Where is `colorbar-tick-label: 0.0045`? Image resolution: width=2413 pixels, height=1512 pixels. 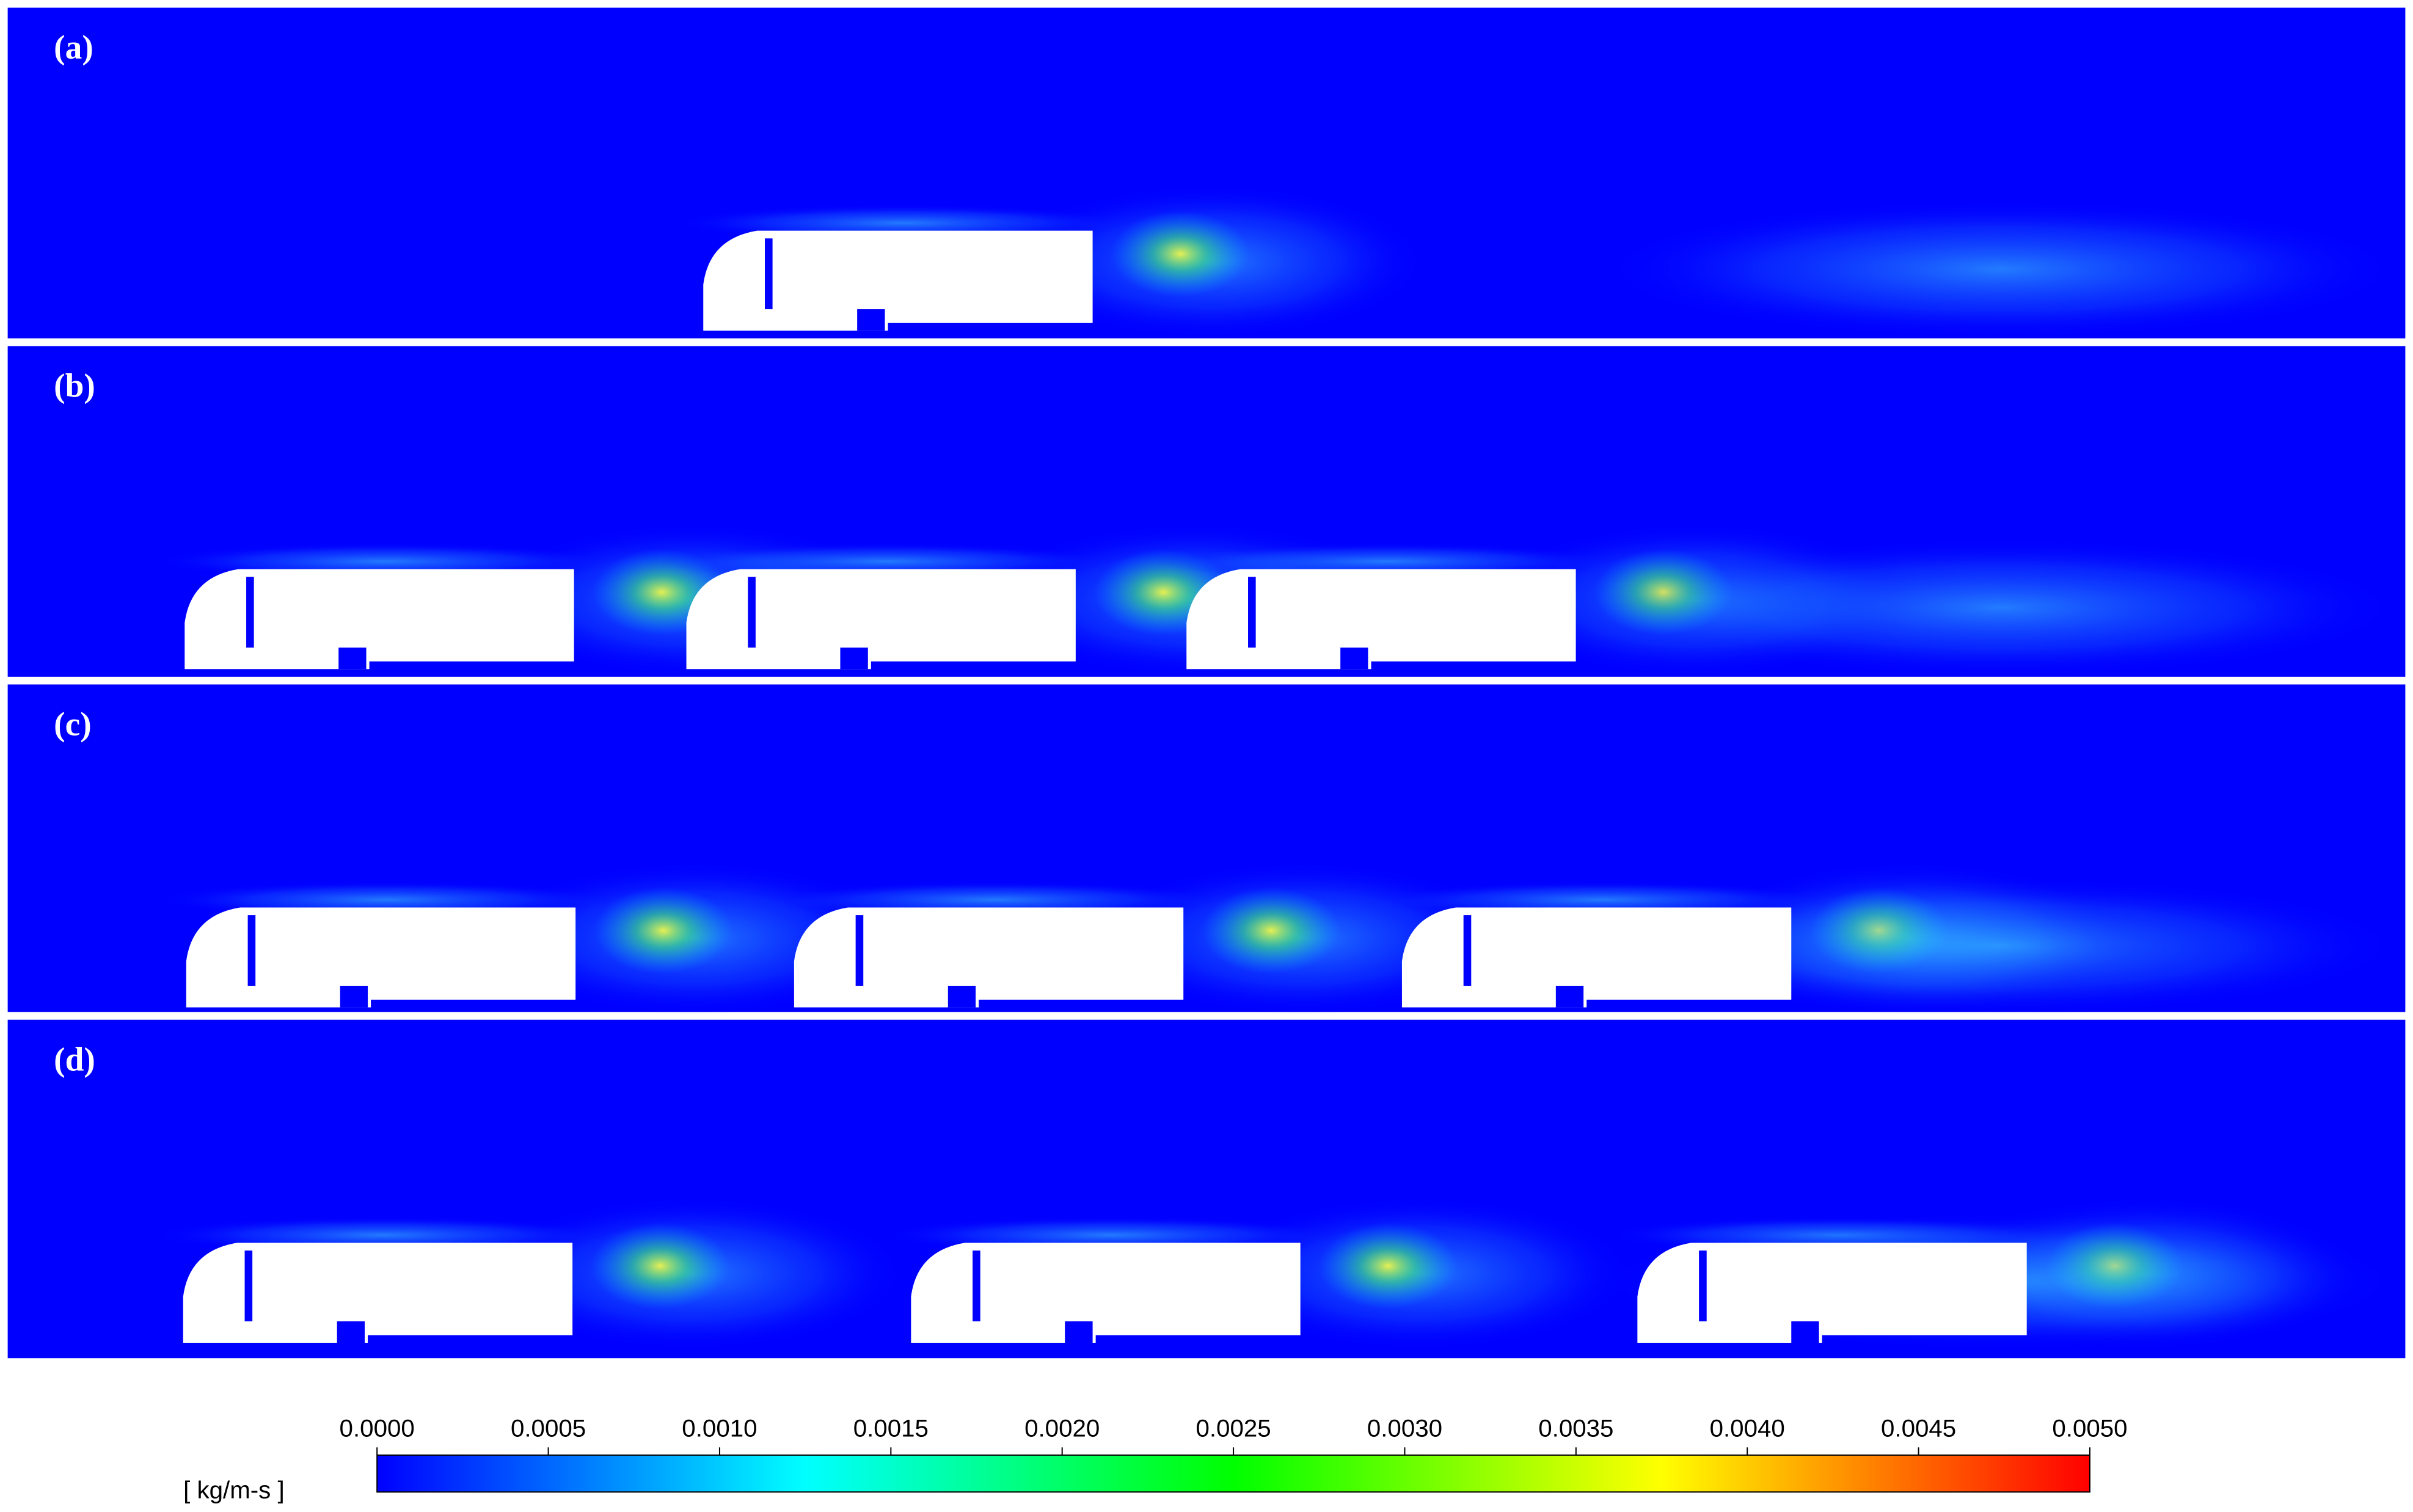 colorbar-tick-label: 0.0045 is located at coordinates (1918, 1428).